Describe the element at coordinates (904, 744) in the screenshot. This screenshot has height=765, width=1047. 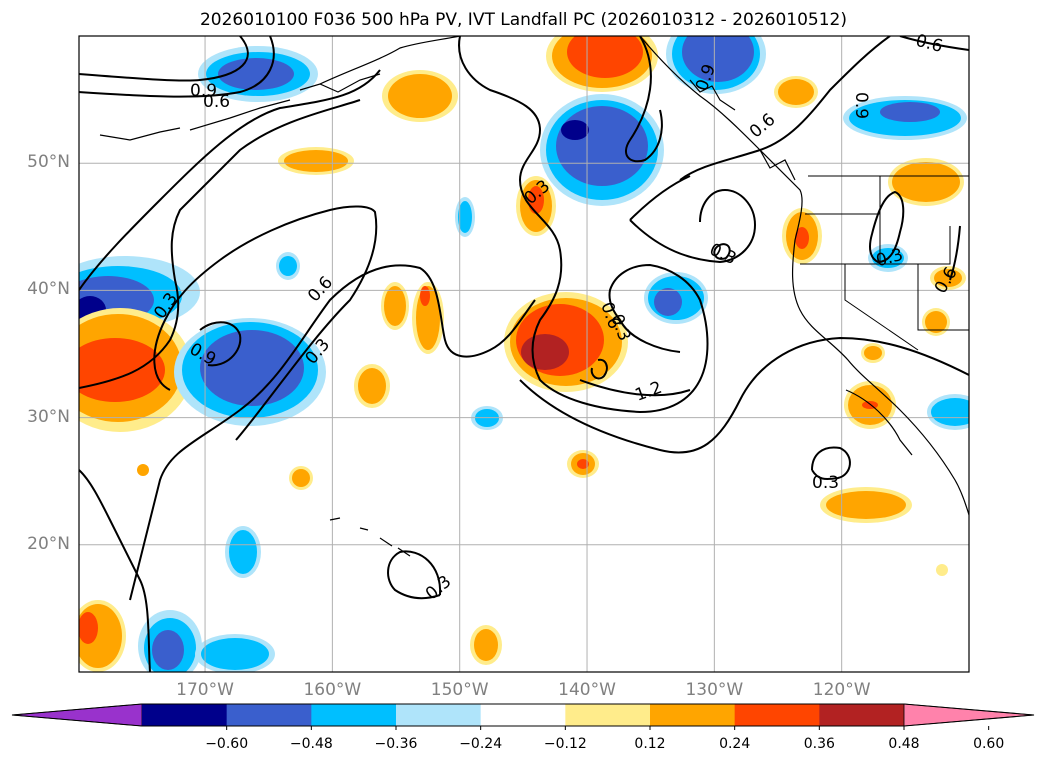
I see `colorbar-tick-label: 0.48` at that location.